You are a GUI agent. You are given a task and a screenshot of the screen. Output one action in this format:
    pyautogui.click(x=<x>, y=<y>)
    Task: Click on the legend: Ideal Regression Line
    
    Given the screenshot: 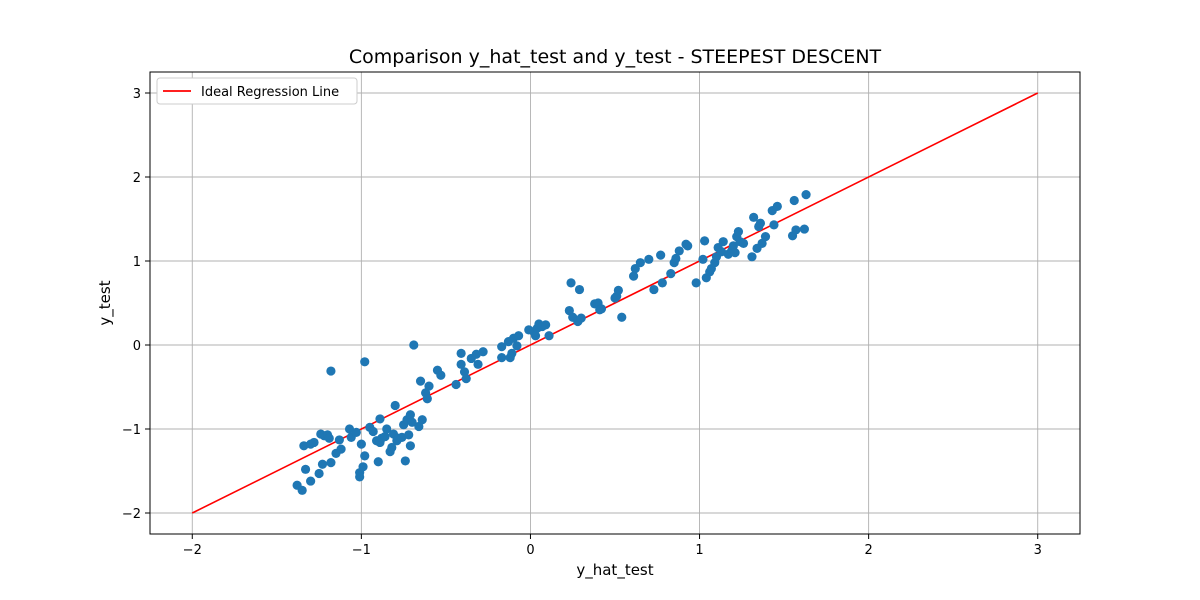 What is the action you would take?
    pyautogui.click(x=257, y=91)
    